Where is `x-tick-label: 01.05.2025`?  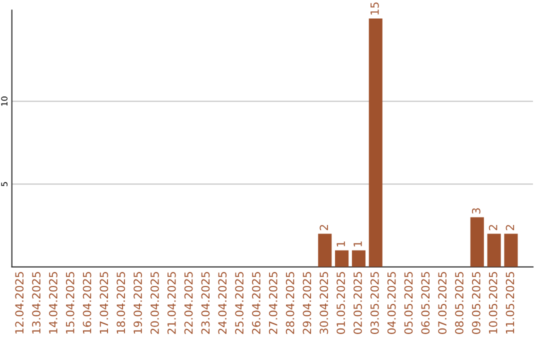 x-tick-label: 01.05.2025 is located at coordinates (341, 303).